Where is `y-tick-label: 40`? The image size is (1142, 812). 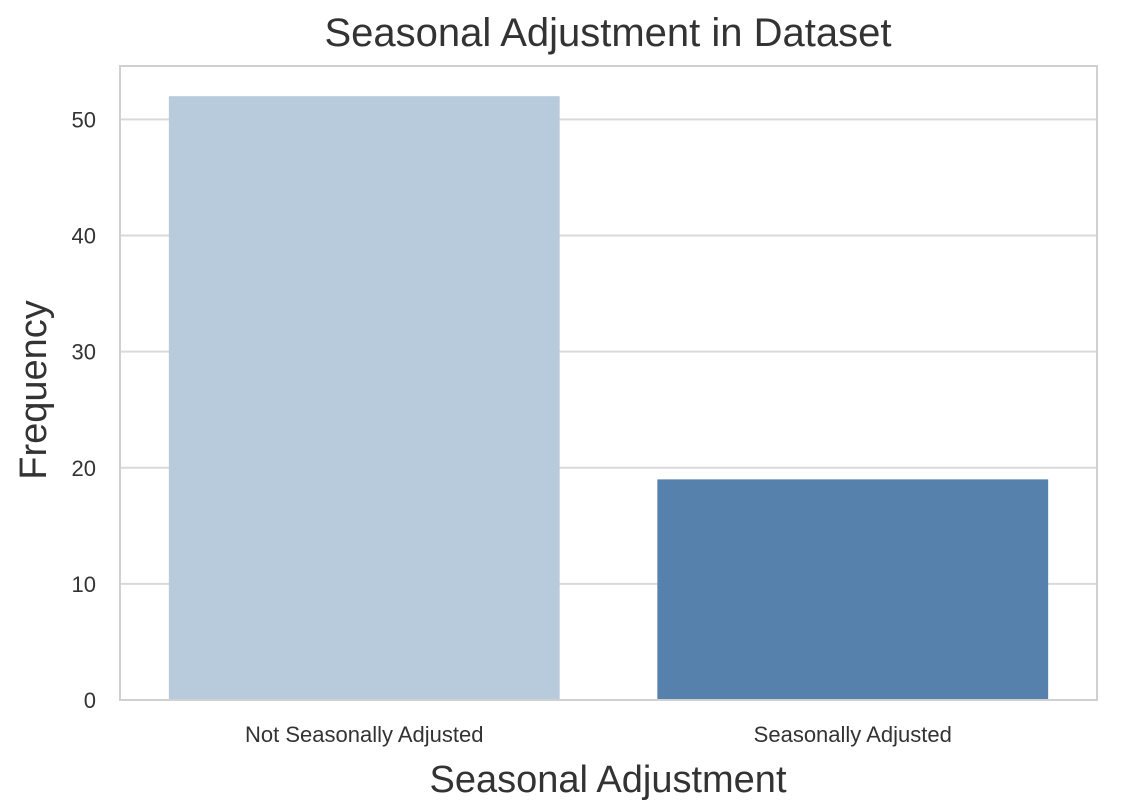
y-tick-label: 40 is located at coordinates (84, 236).